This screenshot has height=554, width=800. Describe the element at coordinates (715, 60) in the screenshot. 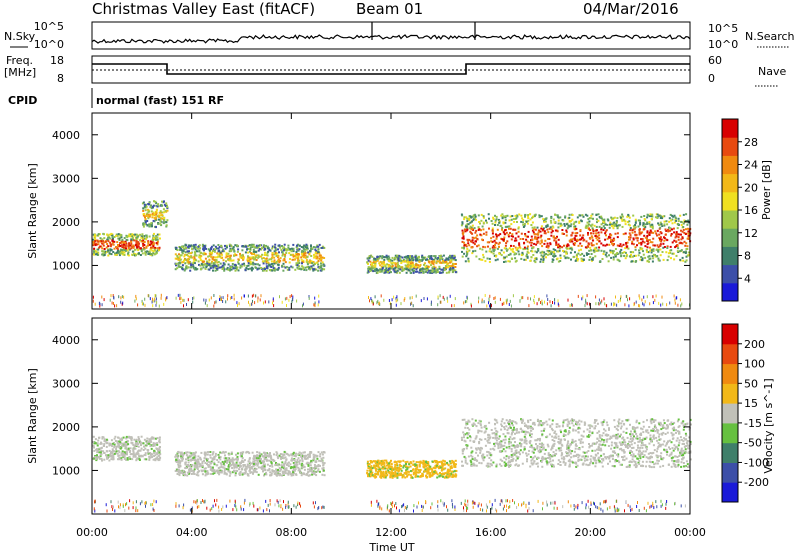

I see `nave-tick-top: 60` at that location.